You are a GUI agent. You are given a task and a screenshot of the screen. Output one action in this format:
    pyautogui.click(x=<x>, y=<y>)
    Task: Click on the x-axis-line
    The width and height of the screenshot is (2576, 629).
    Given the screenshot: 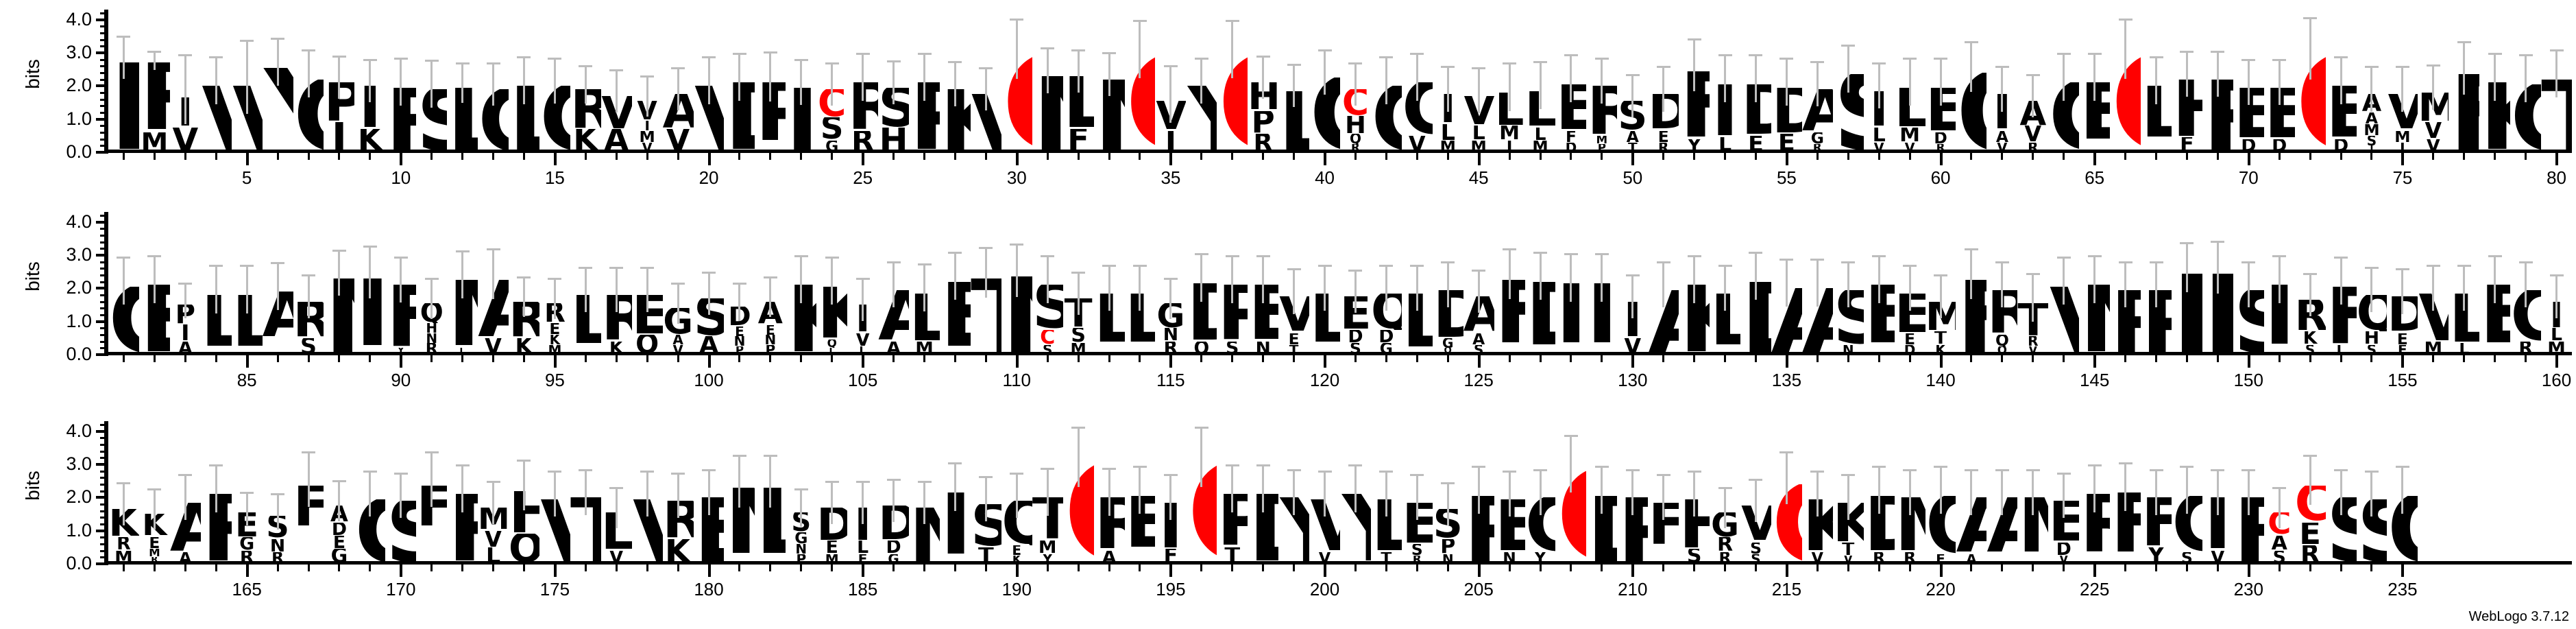 What is the action you would take?
    pyautogui.click(x=1340, y=563)
    